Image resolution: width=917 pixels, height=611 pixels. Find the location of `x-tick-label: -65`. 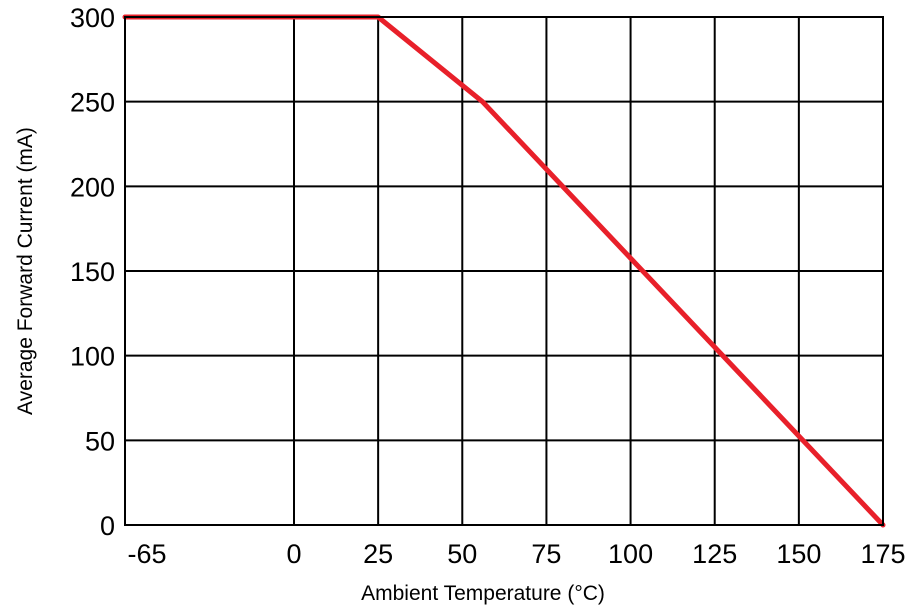

x-tick-label: -65 is located at coordinates (146, 554).